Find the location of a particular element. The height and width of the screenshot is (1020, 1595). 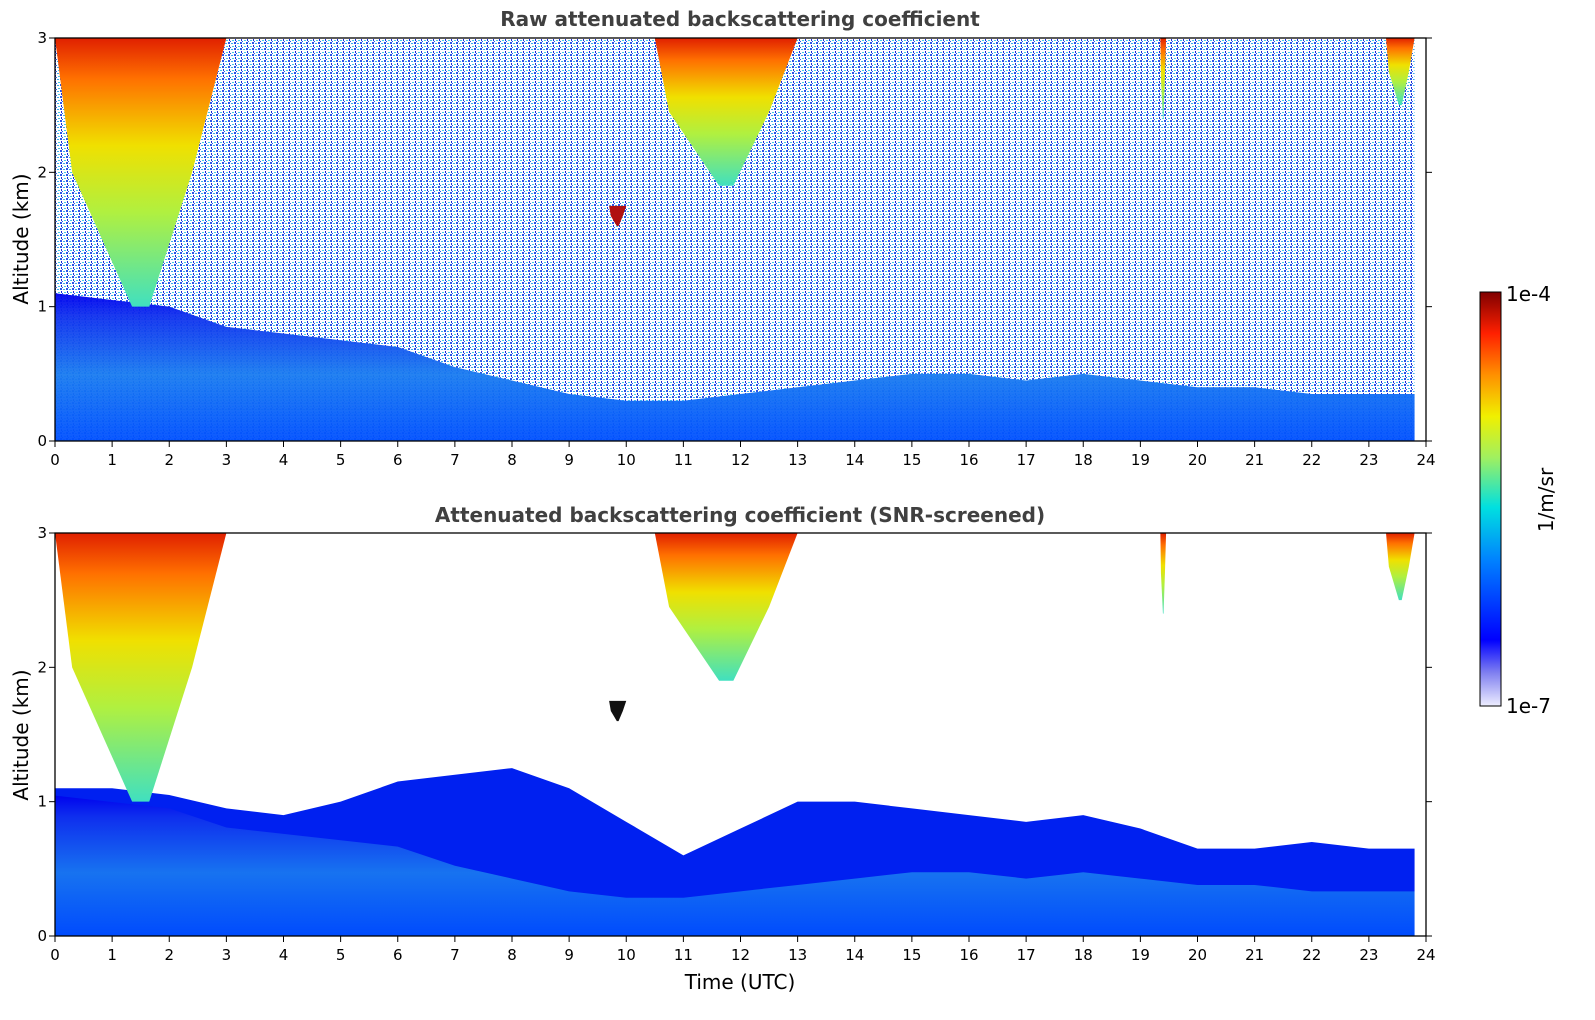

colorbar: 1e-4 1e-7 1/m/sr is located at coordinates (1518, 500).